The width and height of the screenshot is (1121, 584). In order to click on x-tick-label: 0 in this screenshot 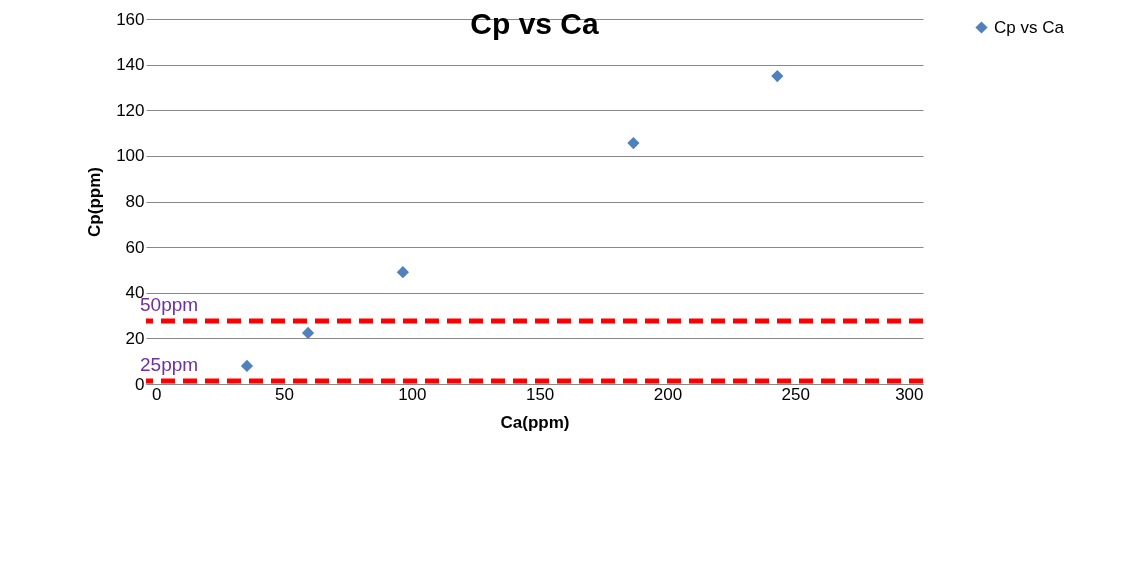, I will do `click(156, 394)`.